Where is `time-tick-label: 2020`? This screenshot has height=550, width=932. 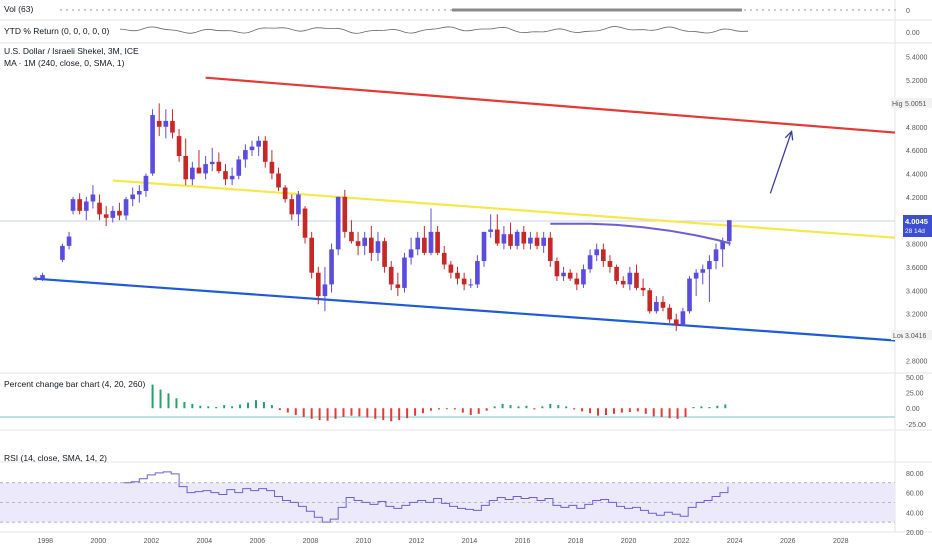 time-tick-label: 2020 is located at coordinates (629, 541).